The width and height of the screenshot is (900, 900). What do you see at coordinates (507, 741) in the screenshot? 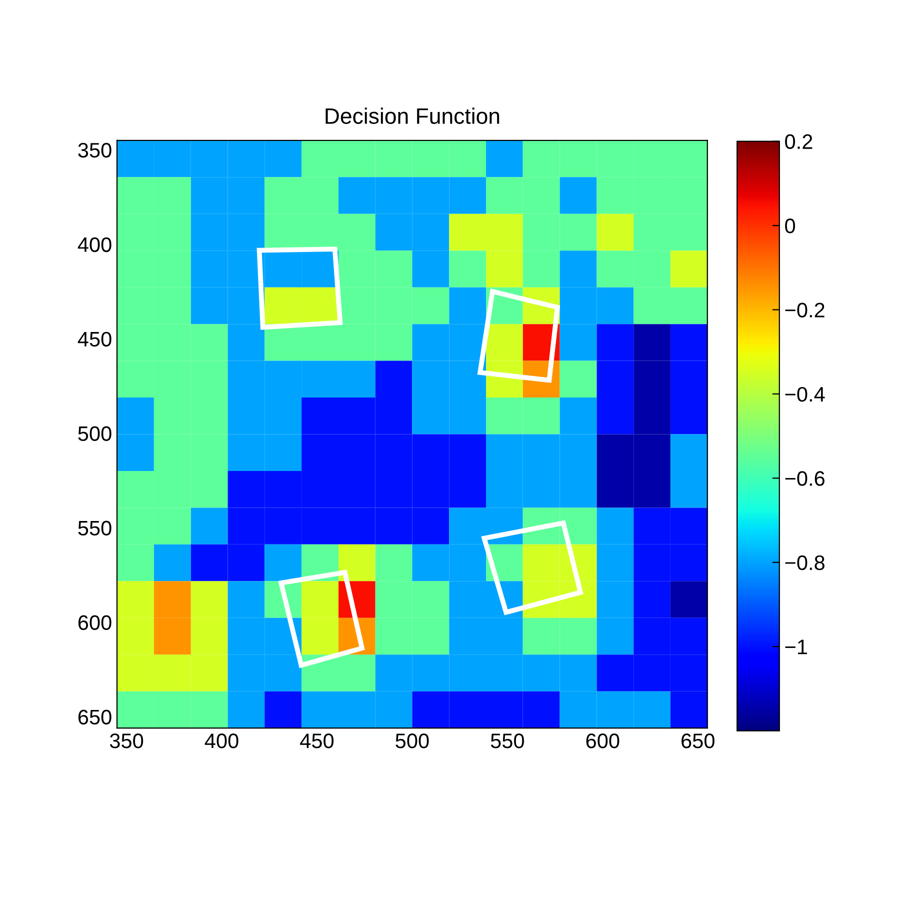
I see `x-tick-label: 550` at bounding box center [507, 741].